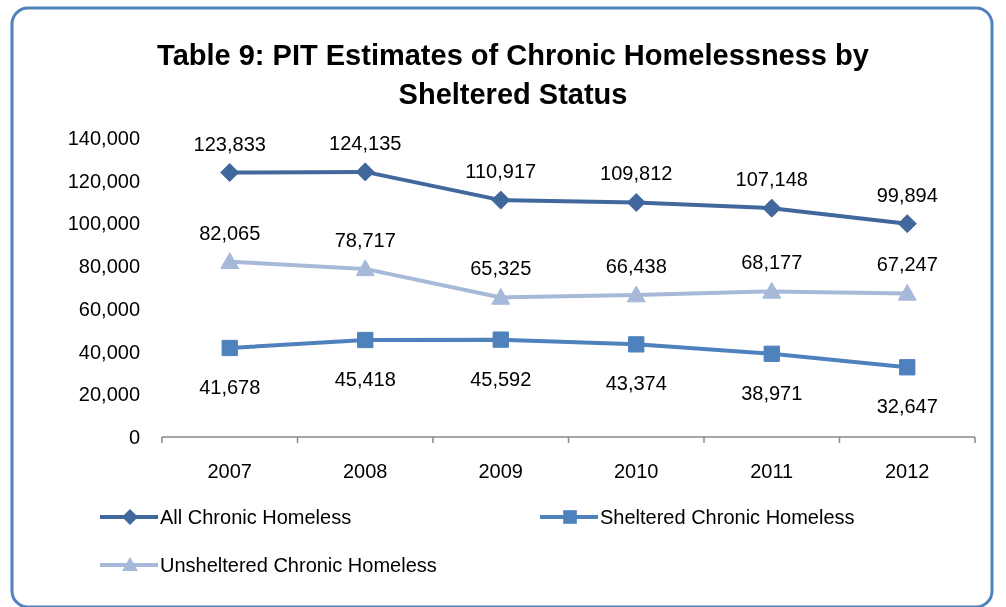  What do you see at coordinates (907, 471) in the screenshot?
I see `x-tick-label: 2012` at bounding box center [907, 471].